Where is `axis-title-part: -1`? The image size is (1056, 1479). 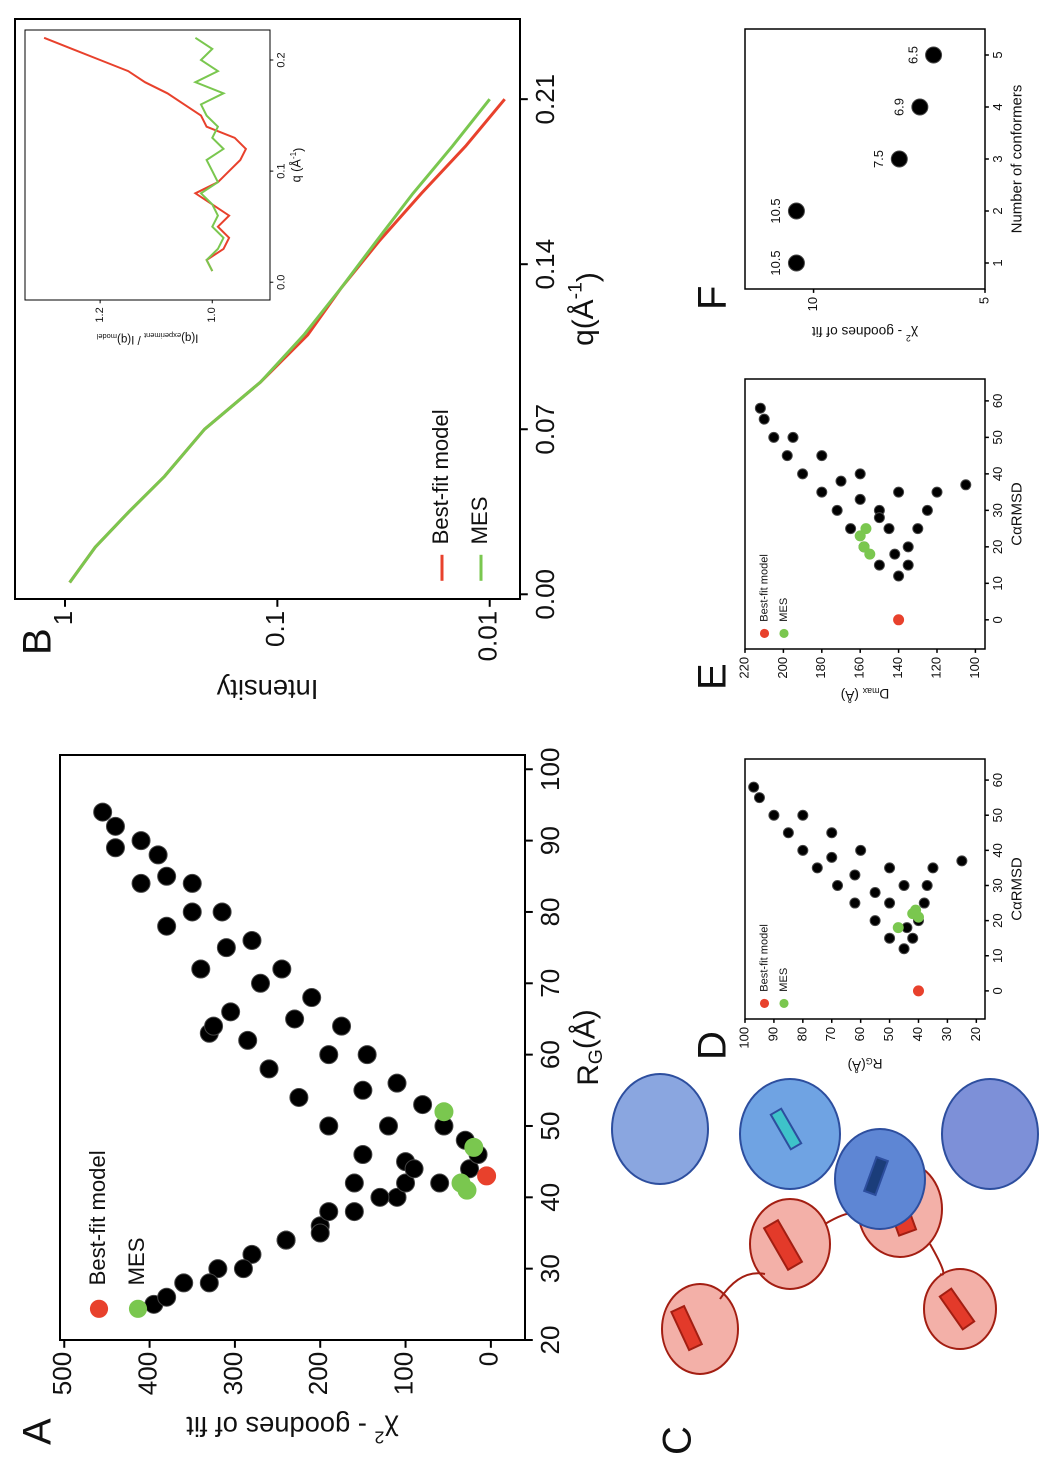
axis-title-part: -1 is located at coordinates (575, 290).